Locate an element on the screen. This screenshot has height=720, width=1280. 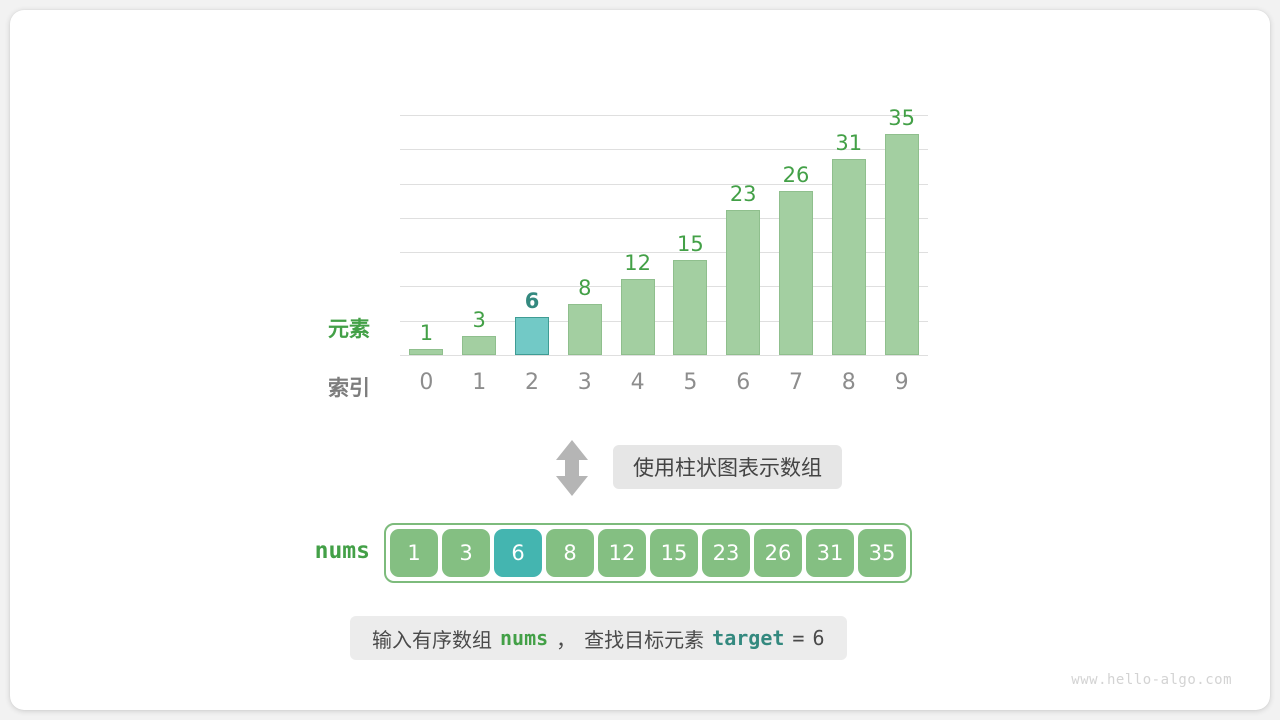
array-cell-2: 6 is located at coordinates (518, 553).